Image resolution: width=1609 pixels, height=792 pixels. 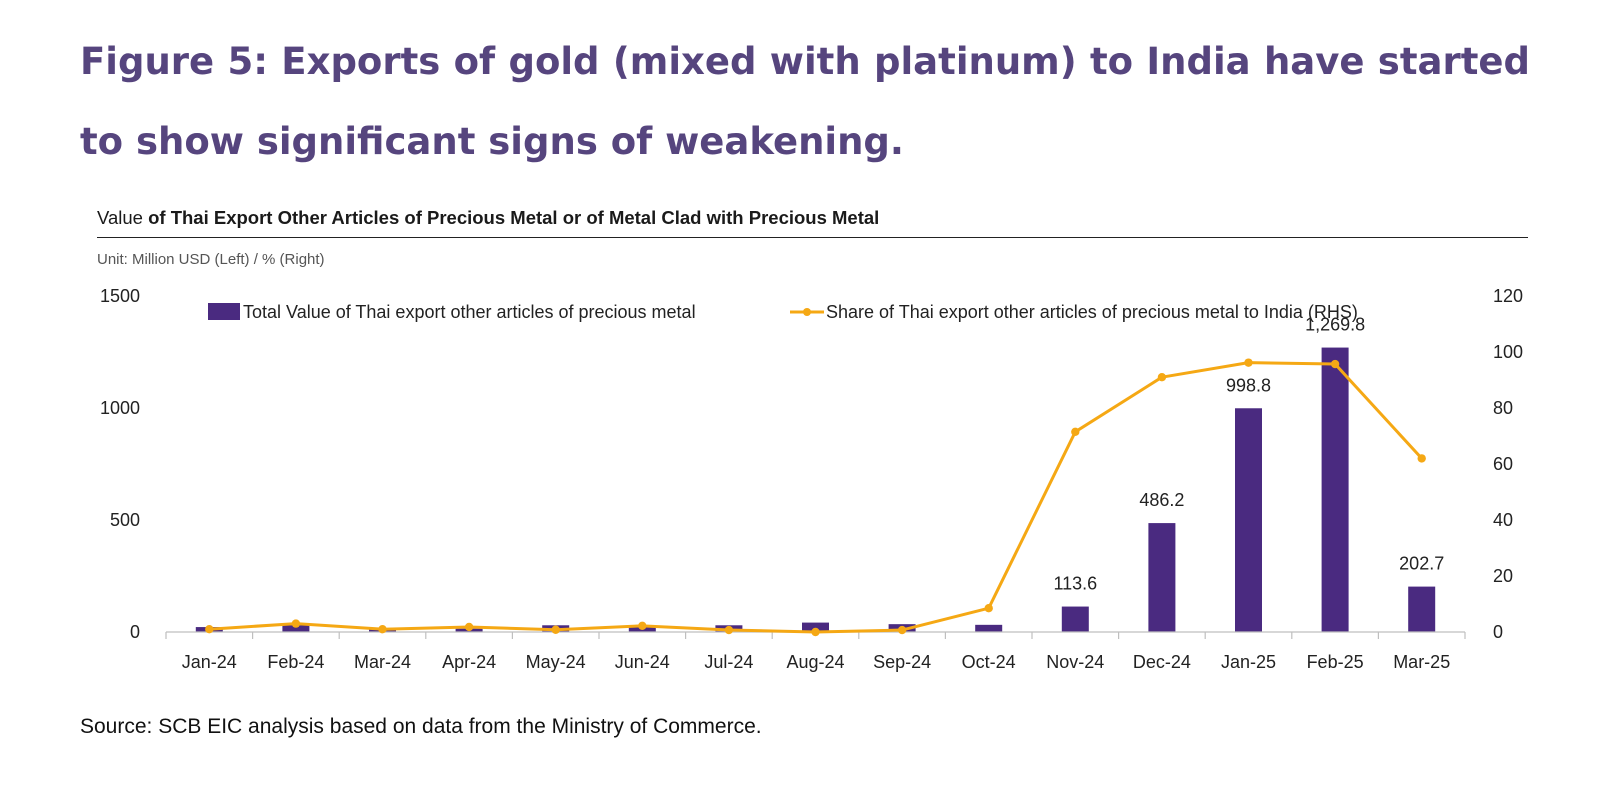 I want to click on bar-data-labels: 113.6 486.2 998.8 1,269.8 202.7, so click(x=1248, y=454).